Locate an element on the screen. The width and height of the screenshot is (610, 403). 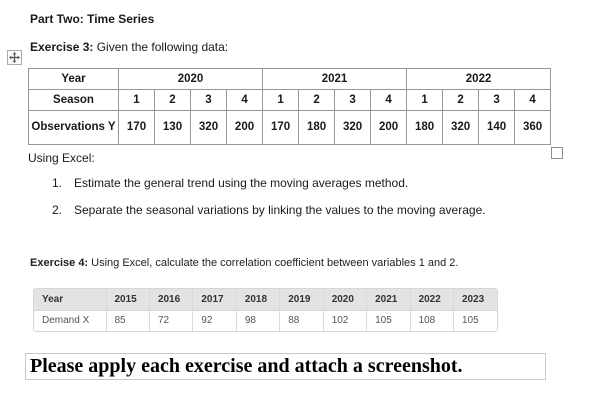
table2-header-cell: 2020 is located at coordinates (344, 300).